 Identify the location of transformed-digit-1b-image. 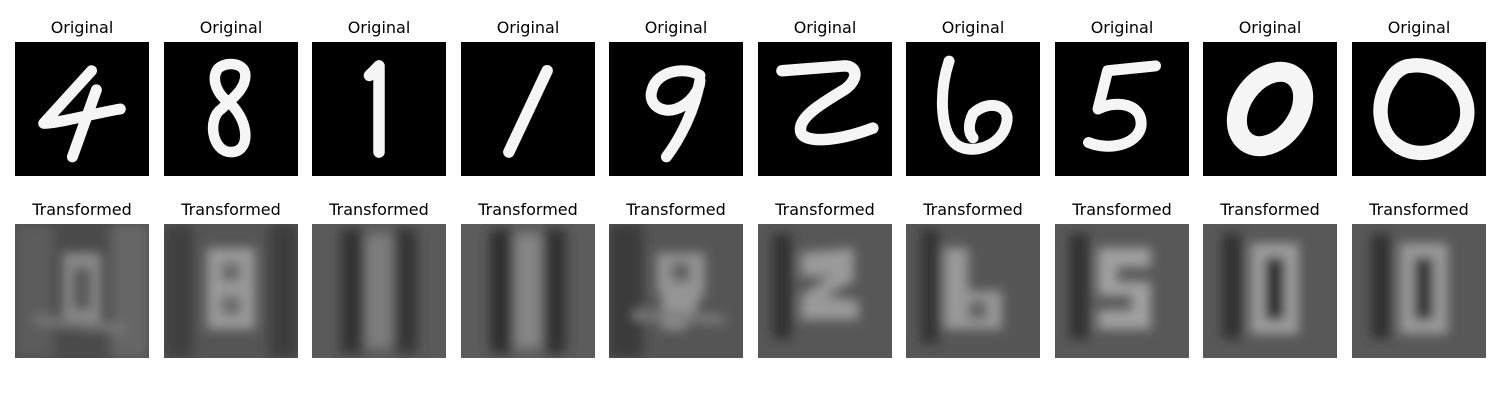
(528, 291).